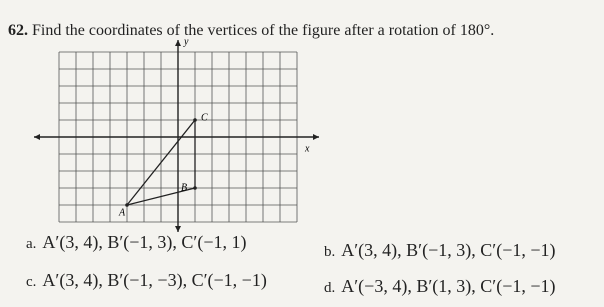  I want to click on vertex-label: A, so click(122, 212).